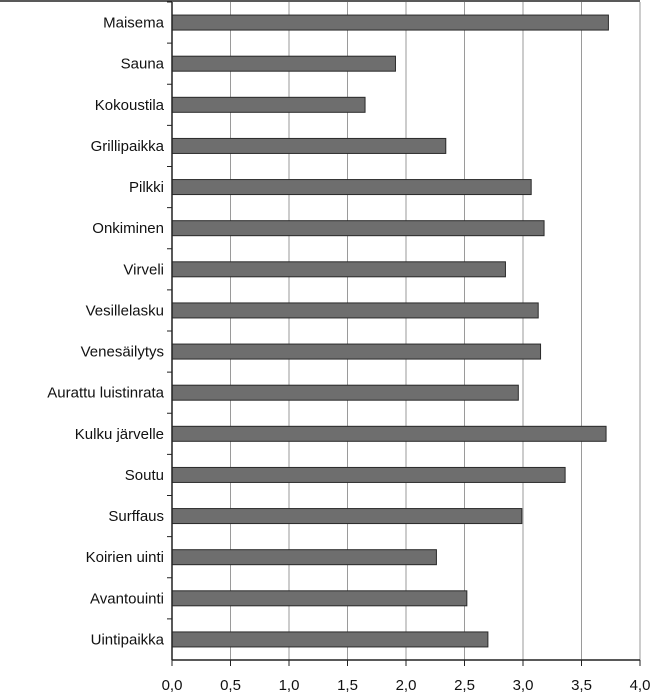  What do you see at coordinates (125, 310) in the screenshot?
I see `category-label: Vesillelasku` at bounding box center [125, 310].